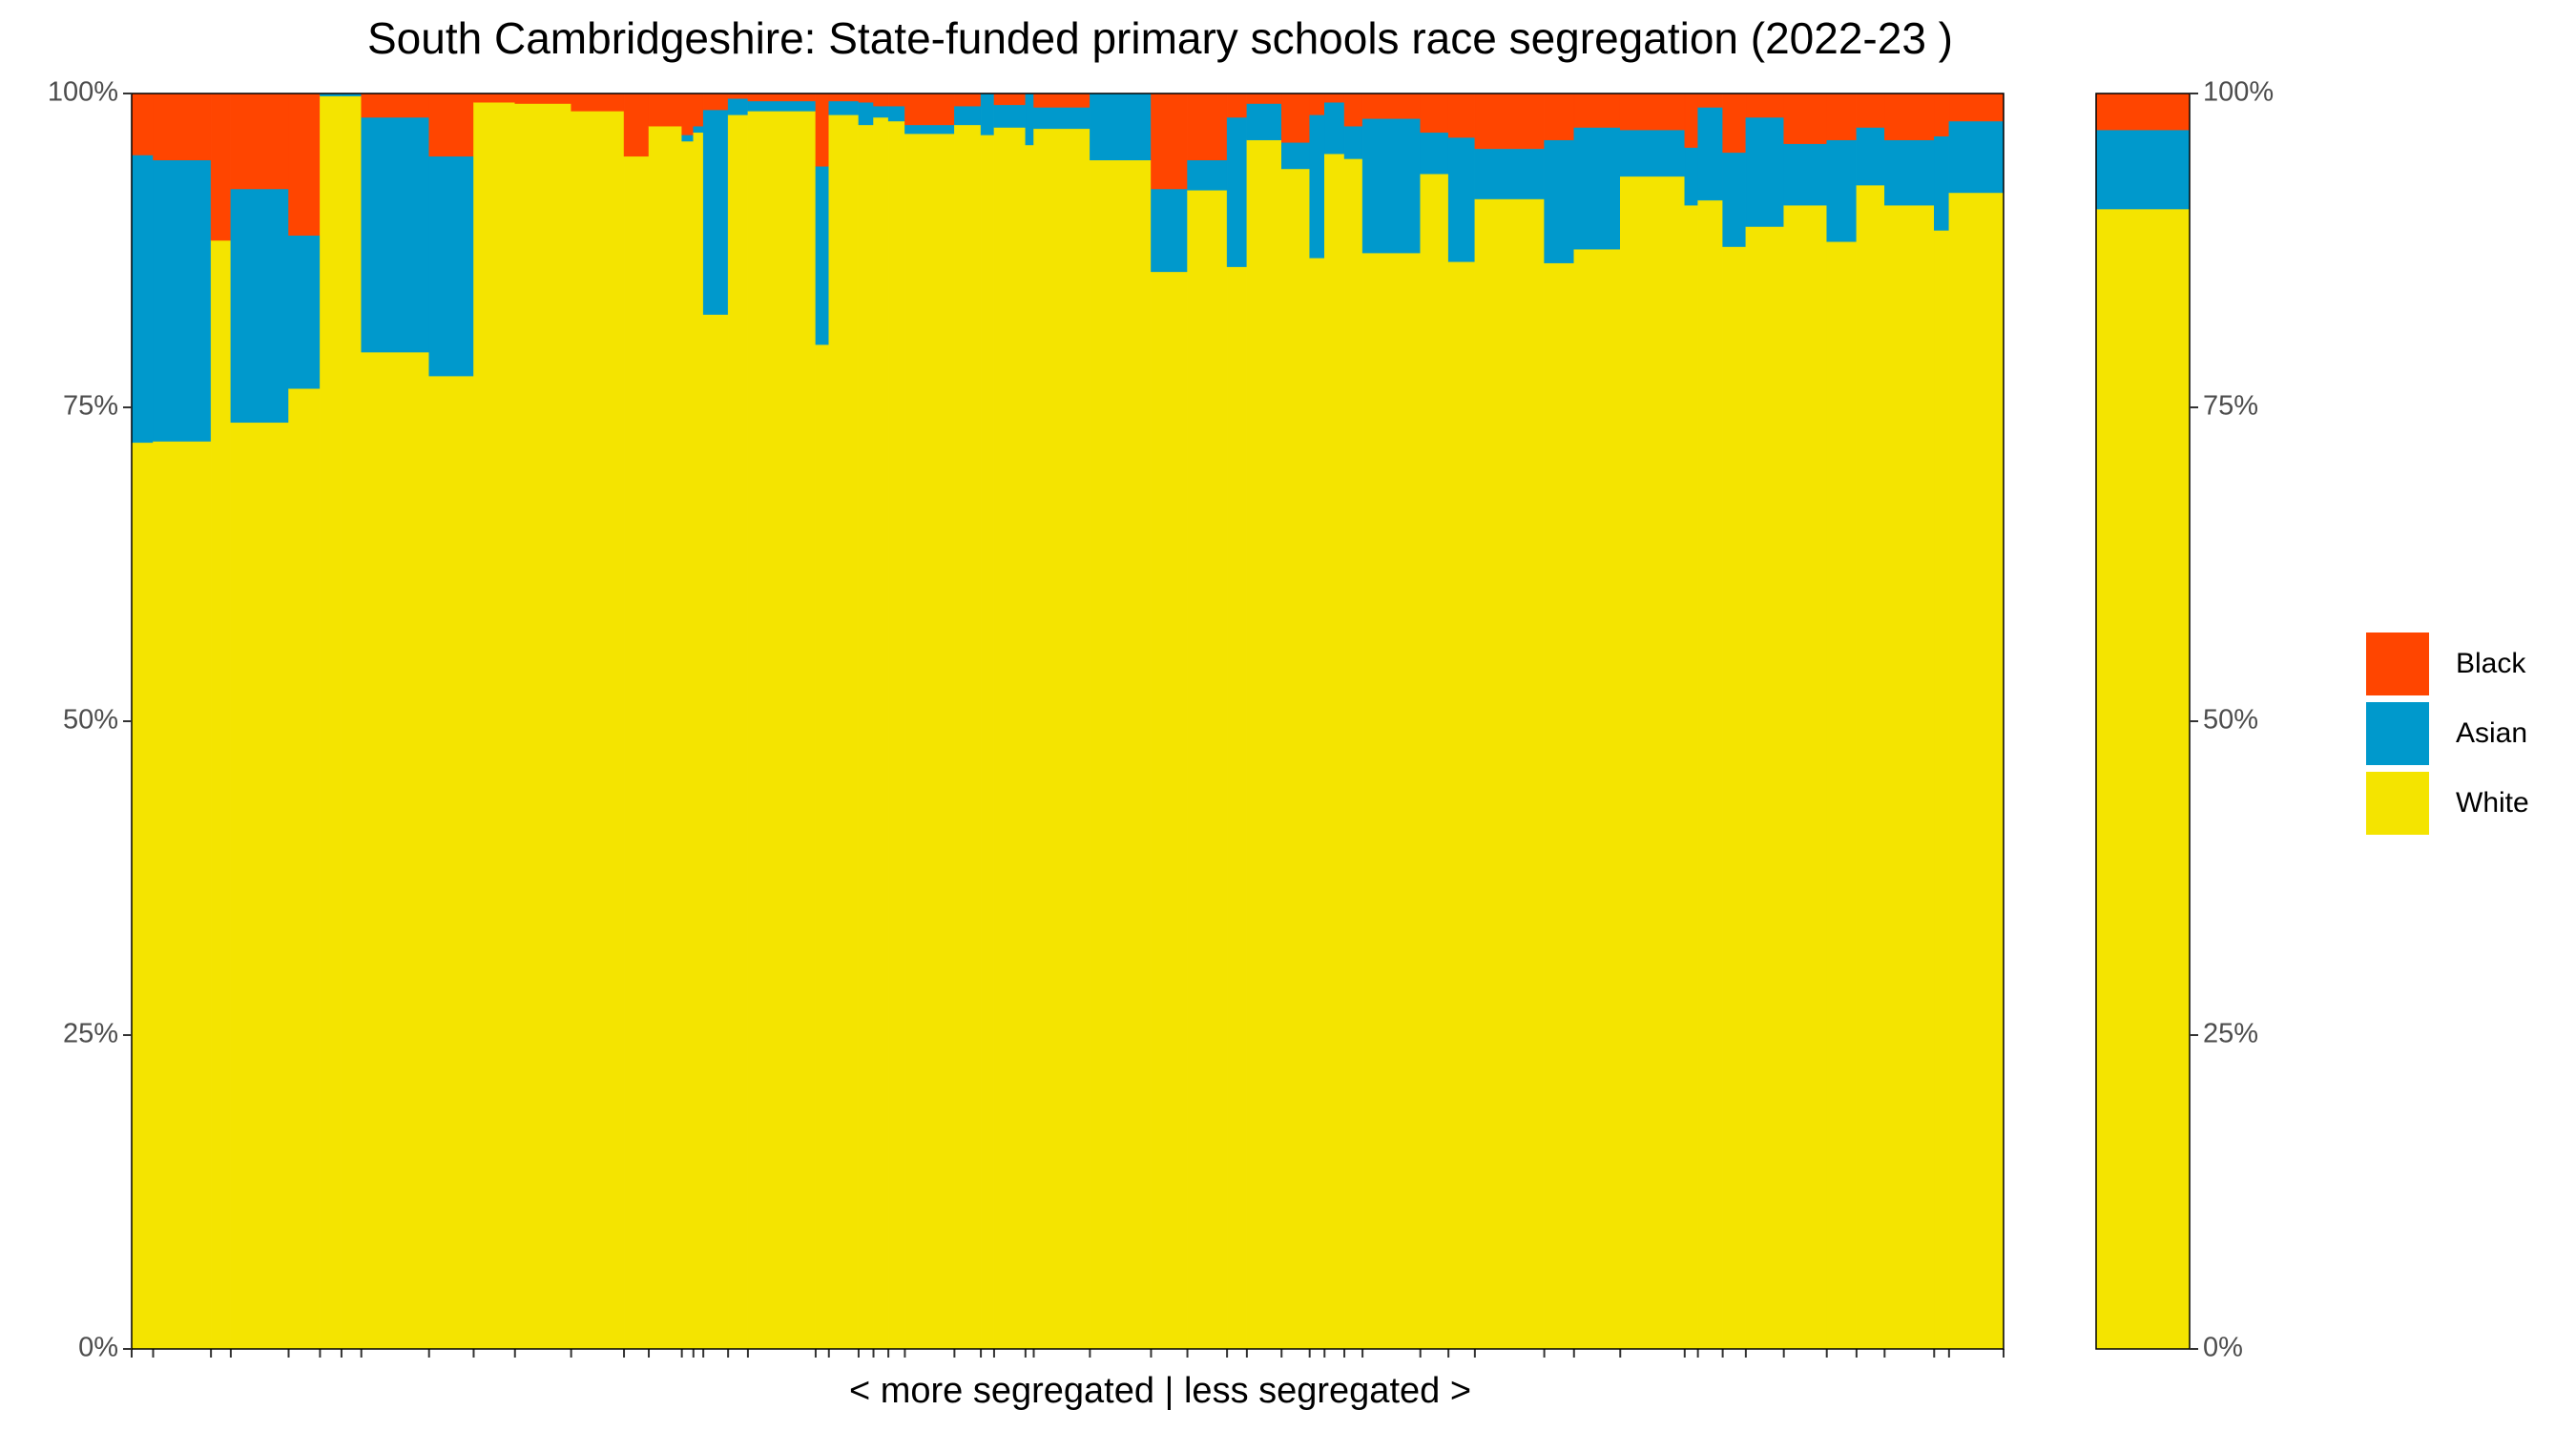 The height and width of the screenshot is (1431, 2576). Describe the element at coordinates (90, 407) in the screenshot. I see `y-tick-label: 75%` at that location.